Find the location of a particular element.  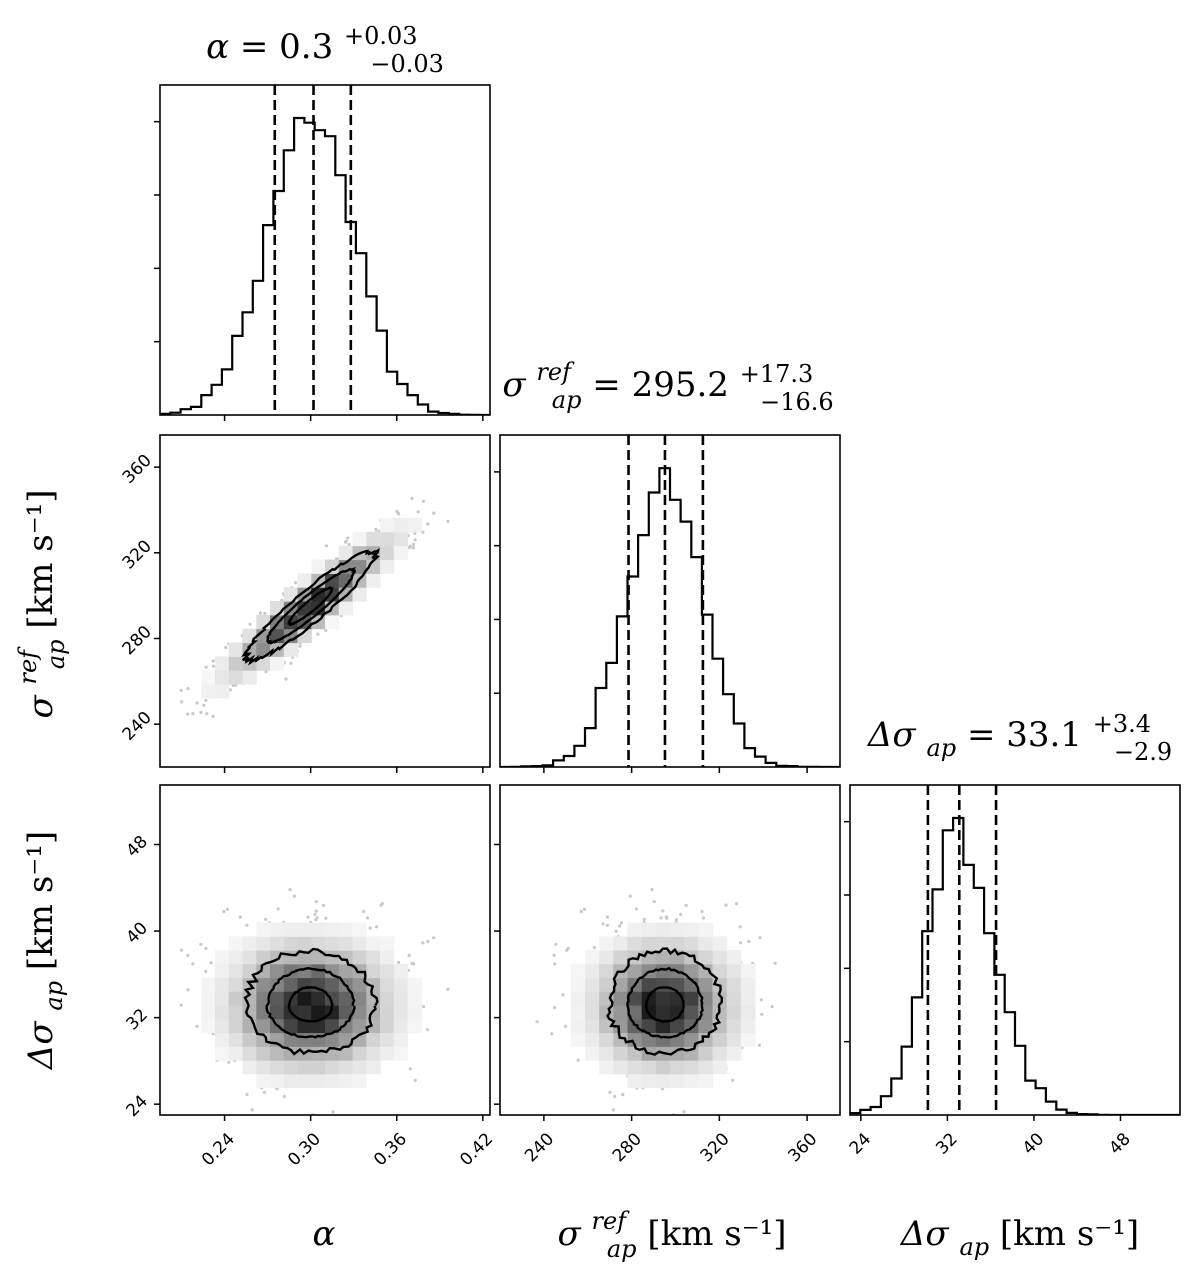

xtick-label-sigma_ref-1: 280 is located at coordinates (627, 1147).